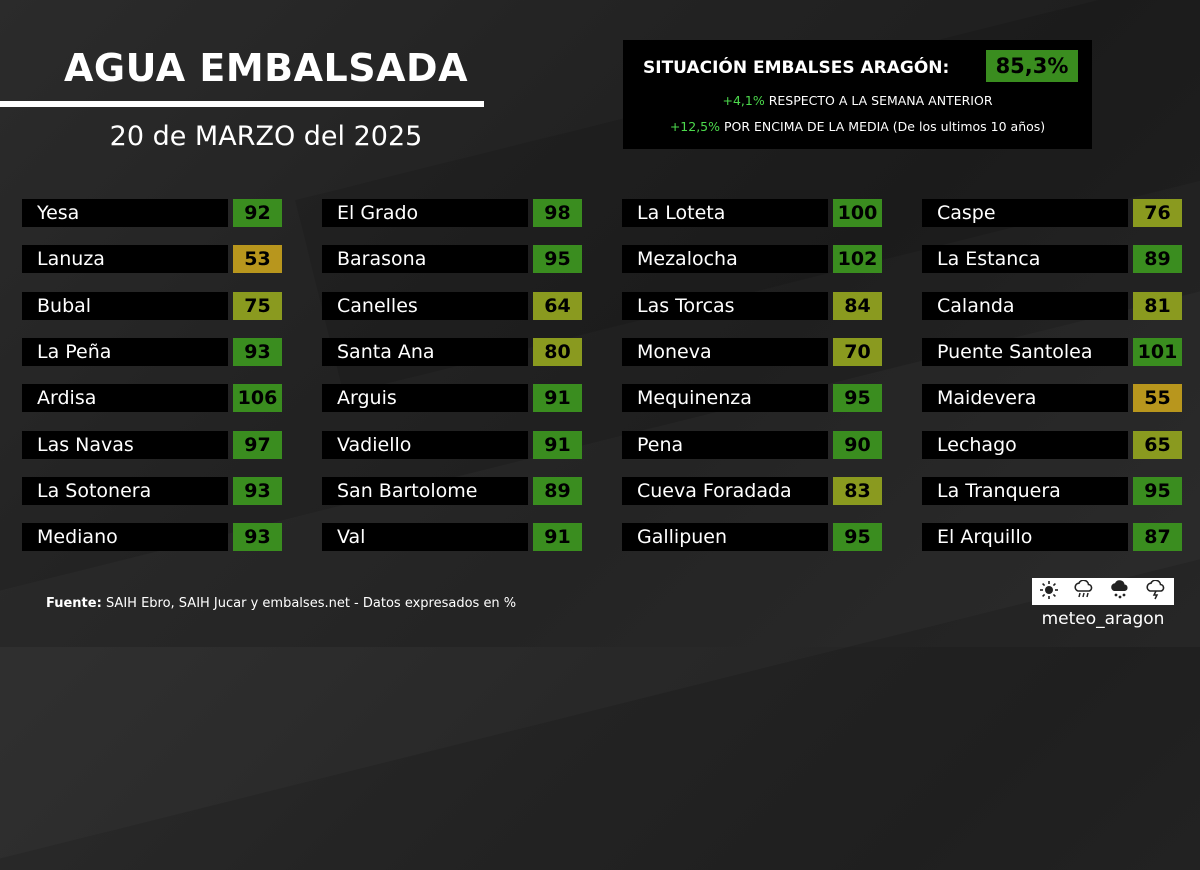  I want to click on reservoir-percent: 87, so click(1157, 537).